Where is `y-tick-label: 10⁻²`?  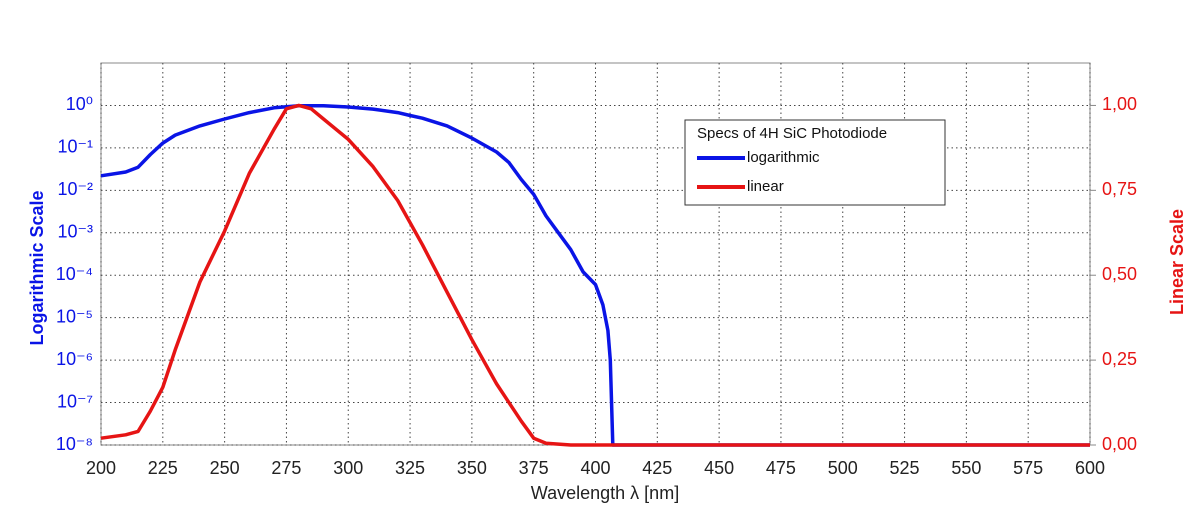
y-tick-label: 10⁻² is located at coordinates (75, 189).